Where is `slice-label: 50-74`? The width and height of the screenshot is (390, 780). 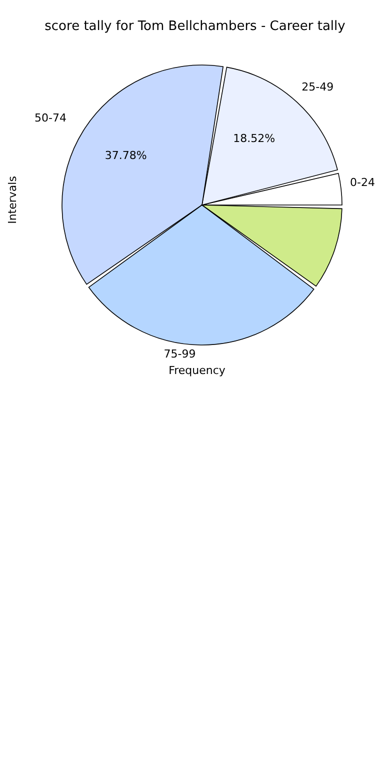 slice-label: 50-74 is located at coordinates (50, 118).